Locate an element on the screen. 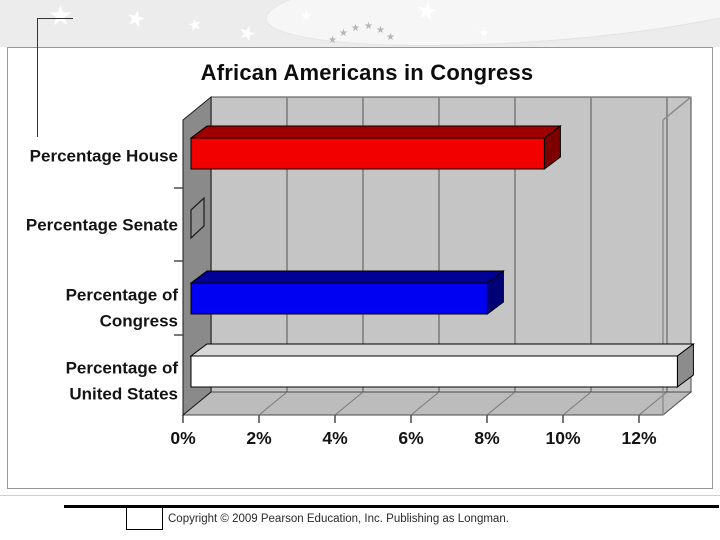 This screenshot has height=540, width=720. chart-floor is located at coordinates (437, 403).